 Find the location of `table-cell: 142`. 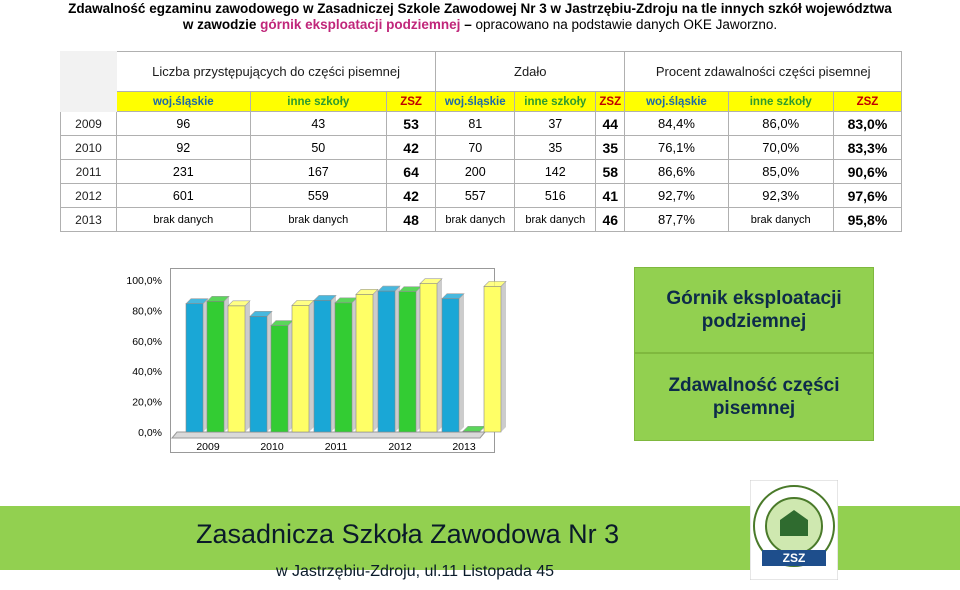

table-cell: 142 is located at coordinates (555, 171).